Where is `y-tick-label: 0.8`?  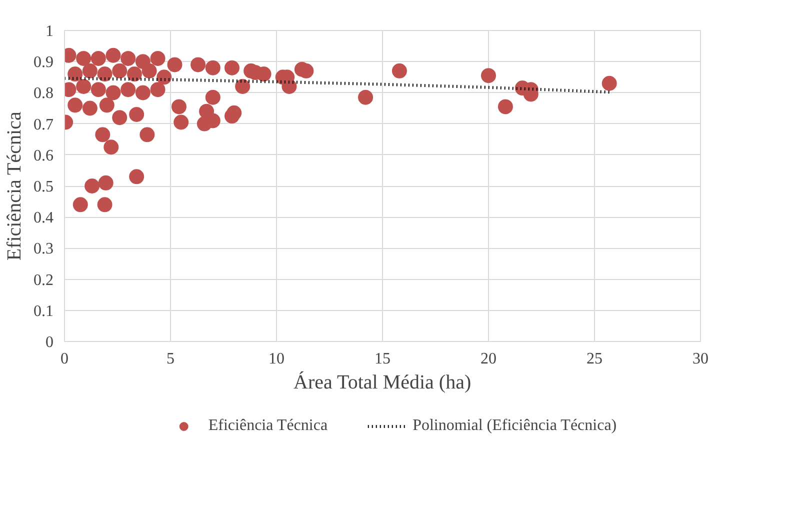
y-tick-label: 0.8 is located at coordinates (44, 93).